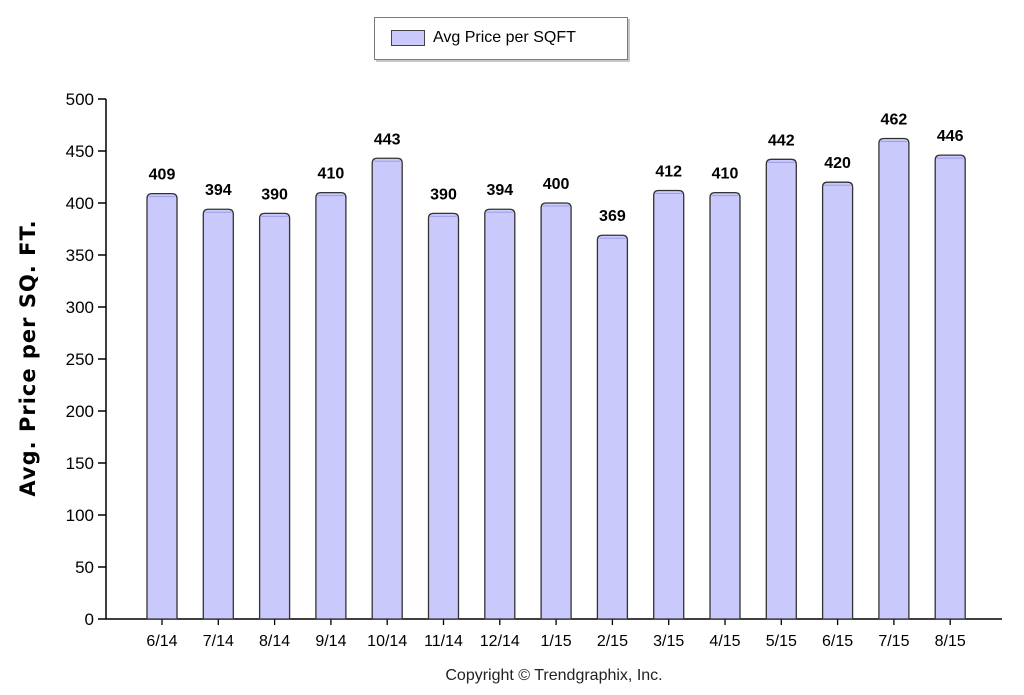  I want to click on y-tick-label: 50, so click(84, 567).